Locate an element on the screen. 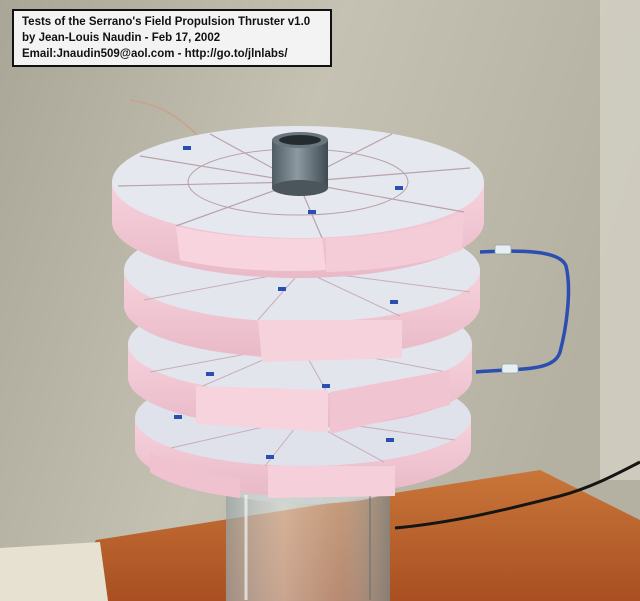 This screenshot has height=601, width=640. paper-box is located at coordinates (54, 571).